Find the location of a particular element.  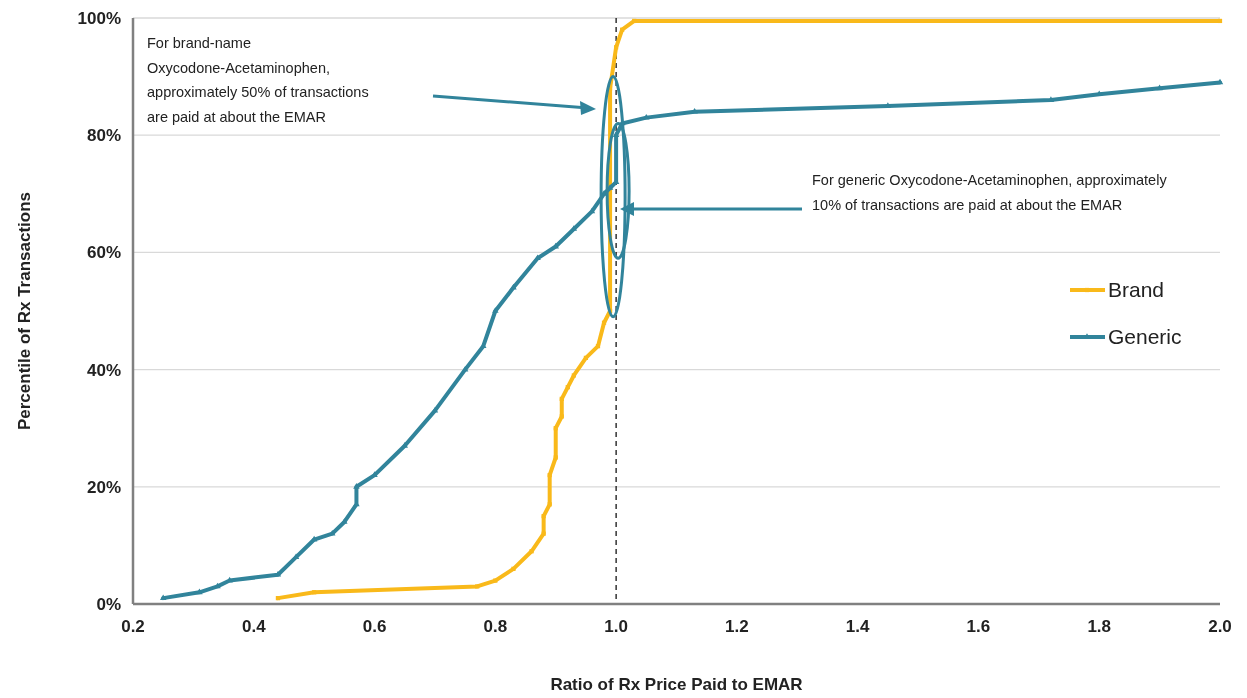

y-tick-label: 100% is located at coordinates (99, 18).